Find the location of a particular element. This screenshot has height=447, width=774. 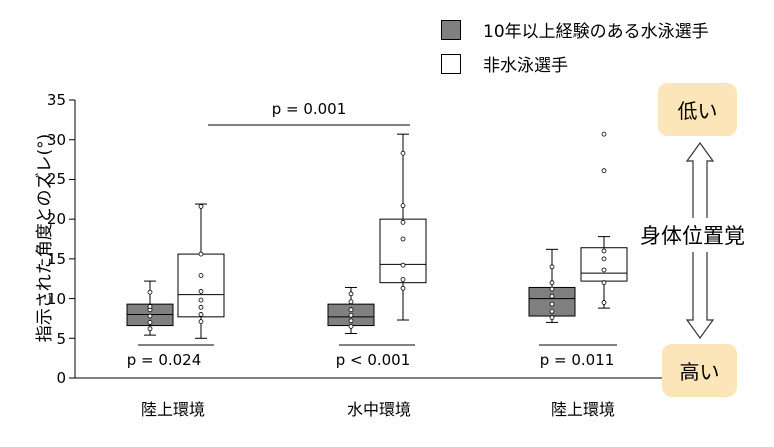

p-value-label: p = 0.011 is located at coordinates (577, 360).